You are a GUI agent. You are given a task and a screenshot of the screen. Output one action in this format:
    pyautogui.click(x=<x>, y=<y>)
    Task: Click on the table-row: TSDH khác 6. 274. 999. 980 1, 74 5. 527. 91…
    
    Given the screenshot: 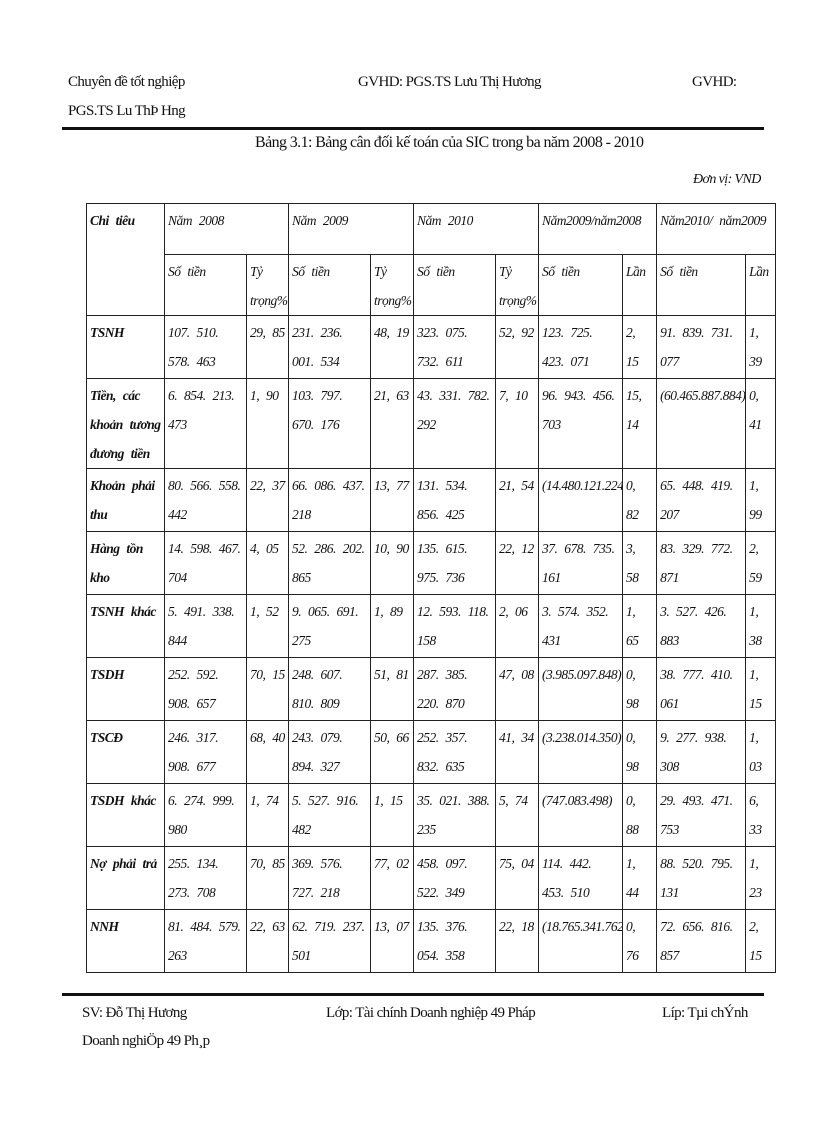 What is the action you would take?
    pyautogui.click(x=431, y=815)
    